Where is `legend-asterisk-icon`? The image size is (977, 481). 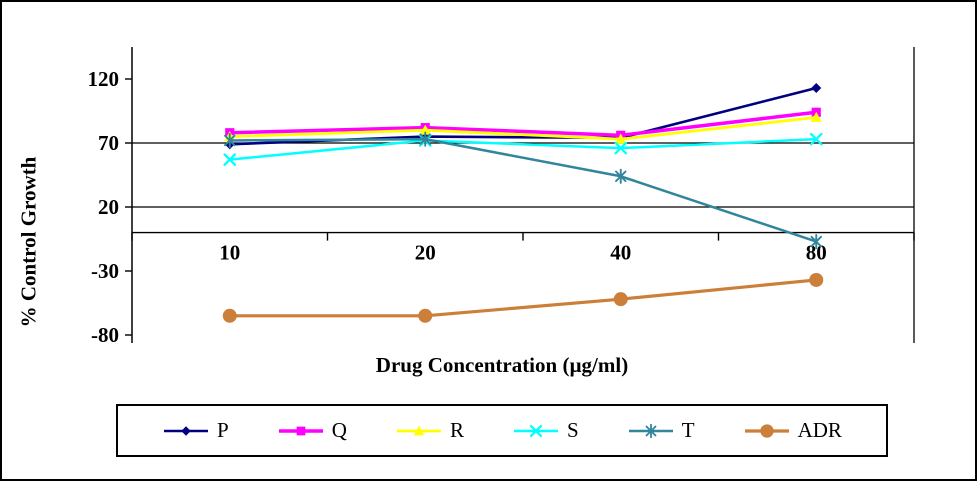 legend-asterisk-icon is located at coordinates (650, 430).